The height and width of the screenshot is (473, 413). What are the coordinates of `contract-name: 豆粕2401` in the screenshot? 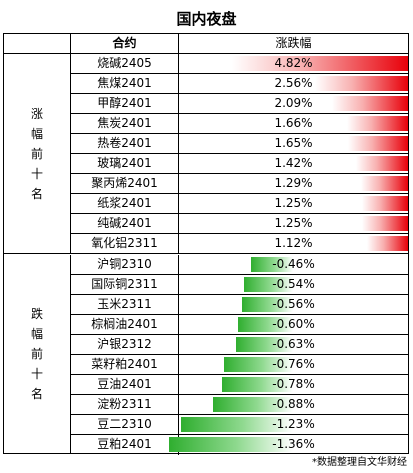 It's located at (125, 445).